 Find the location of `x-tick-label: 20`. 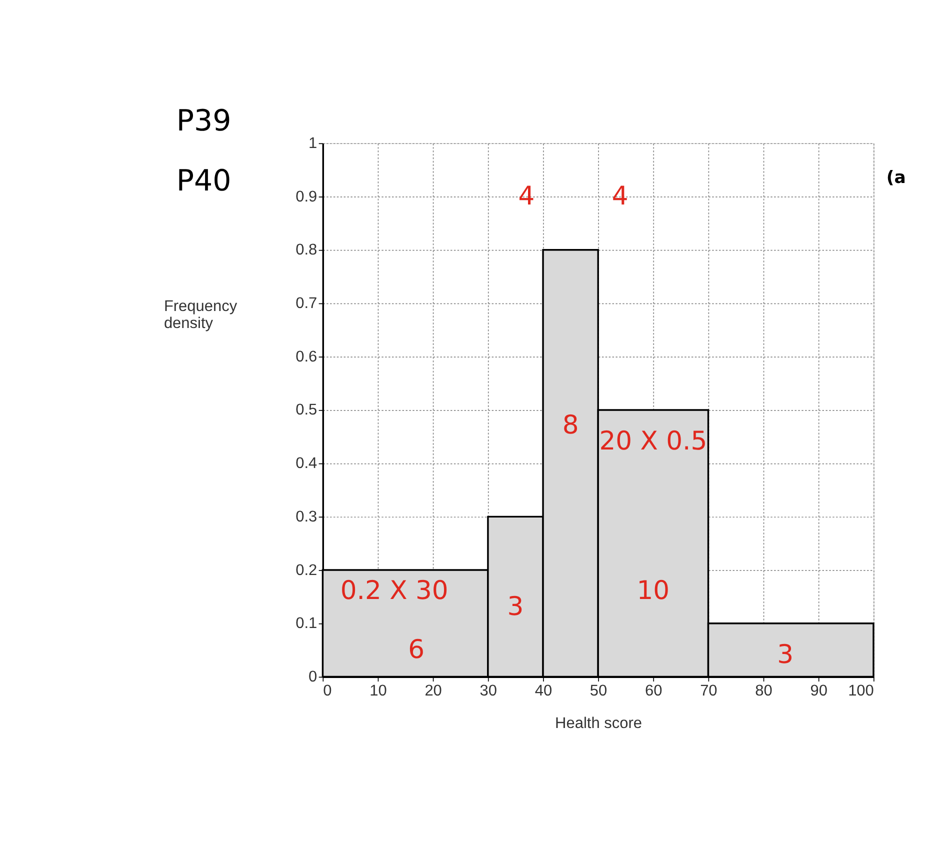

x-tick-label: 20 is located at coordinates (433, 691).